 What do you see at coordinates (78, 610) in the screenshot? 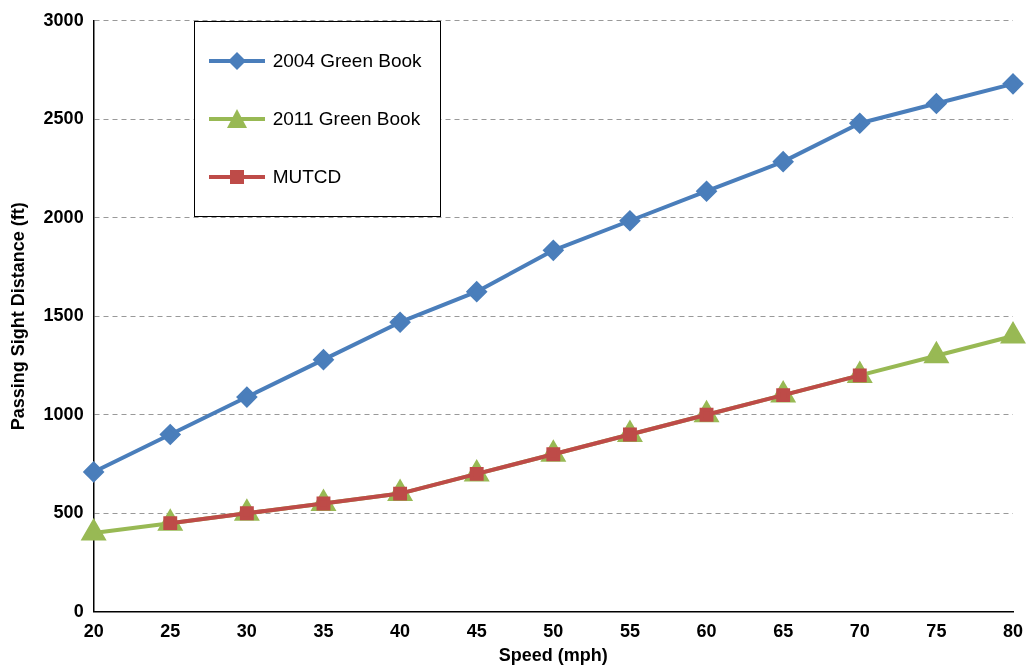
I see `y-tick-label: 0` at bounding box center [78, 610].